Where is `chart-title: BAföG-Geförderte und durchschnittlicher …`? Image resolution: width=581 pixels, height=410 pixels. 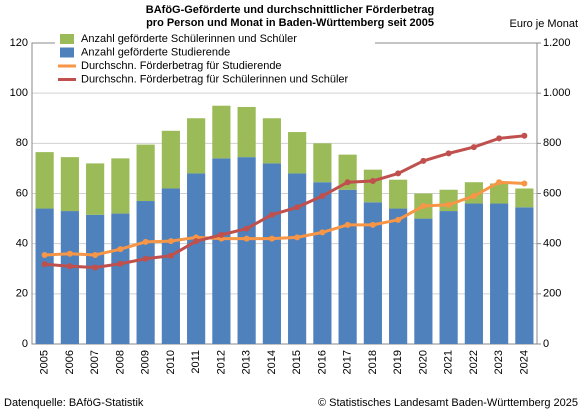 chart-title: BAföG-Geförderte und durchschnittlicher … is located at coordinates (290, 10).